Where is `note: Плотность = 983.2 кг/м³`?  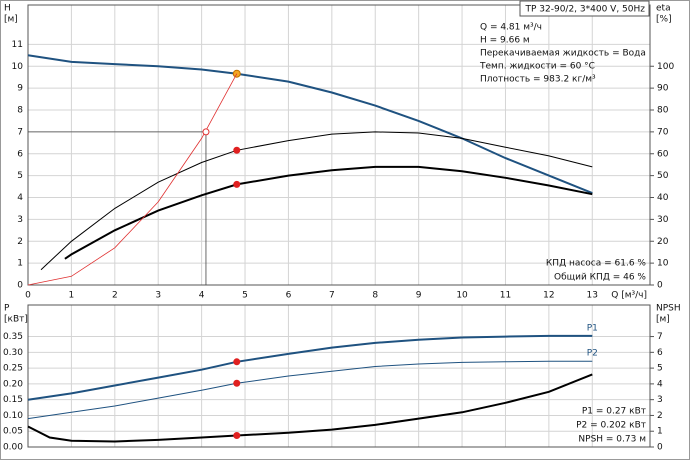
note: Плотность = 983.2 кг/м³ is located at coordinates (538, 80).